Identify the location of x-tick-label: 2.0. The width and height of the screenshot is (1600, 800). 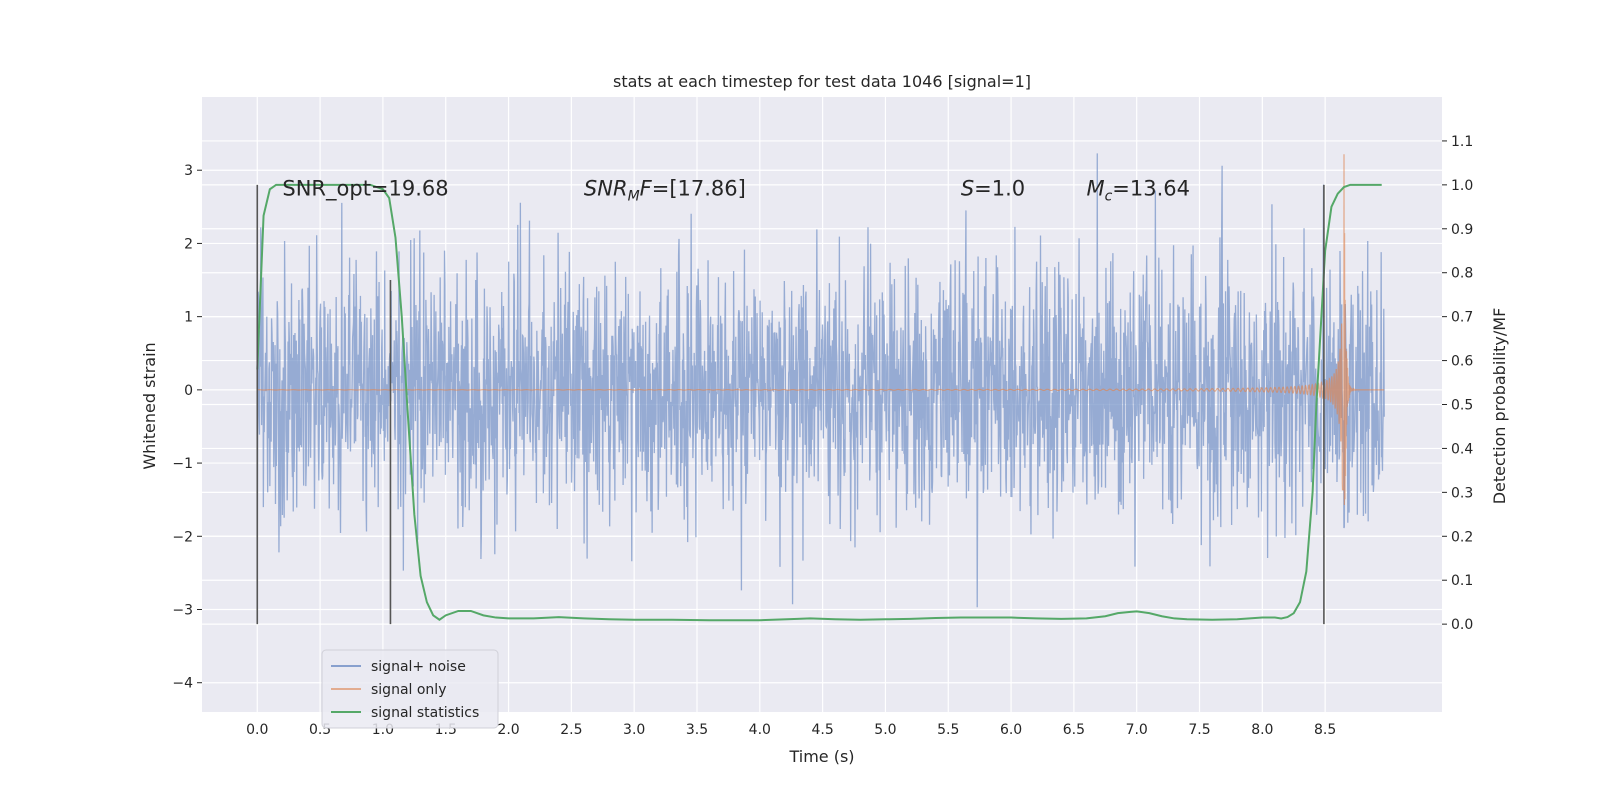
(508, 730).